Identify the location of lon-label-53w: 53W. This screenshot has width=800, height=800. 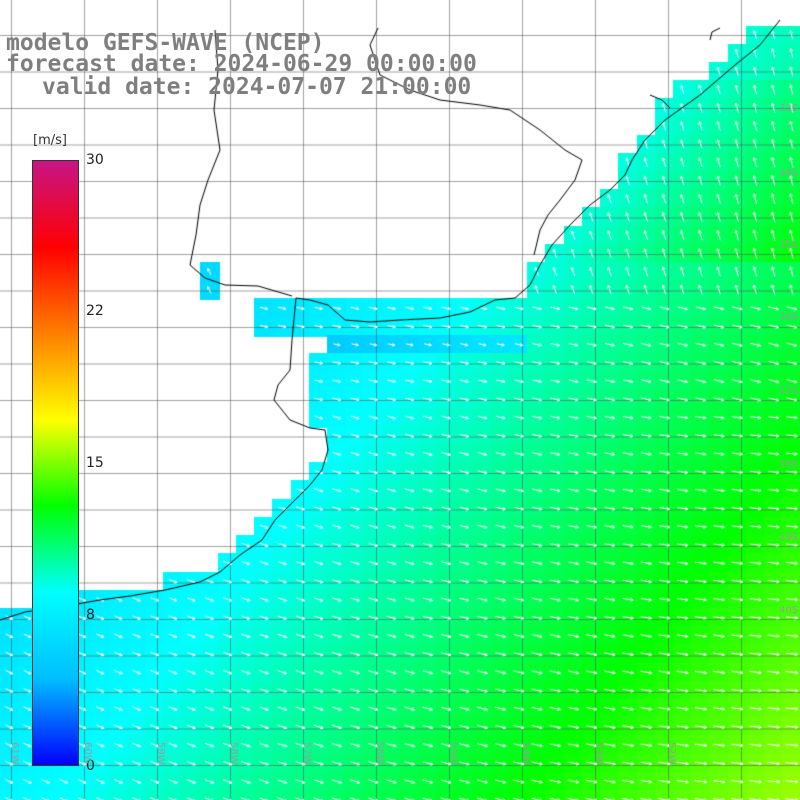
(598, 753).